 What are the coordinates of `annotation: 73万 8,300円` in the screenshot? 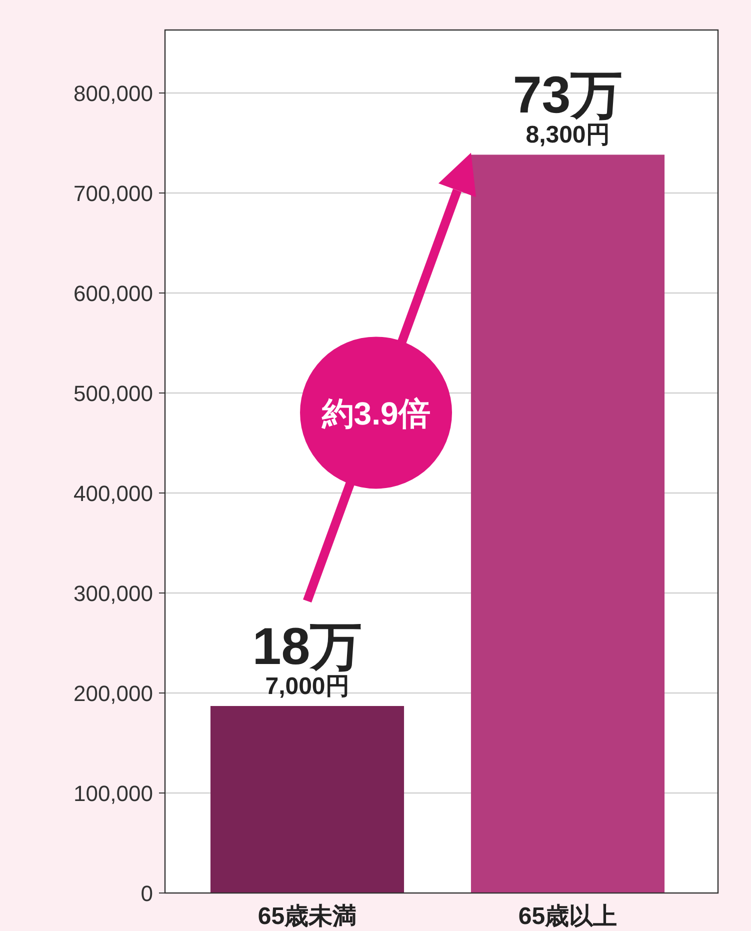 It's located at (567, 107).